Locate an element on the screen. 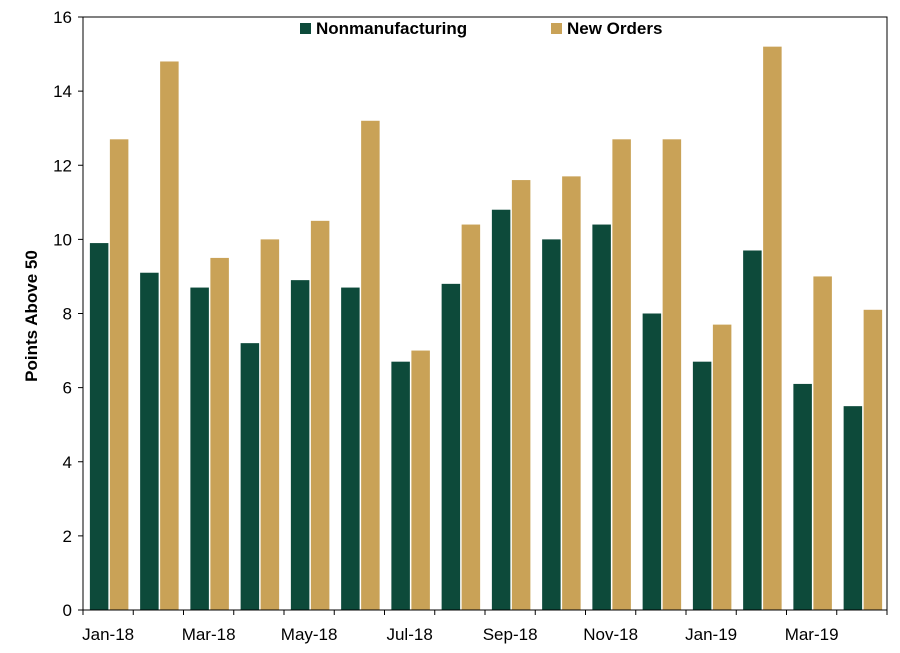 The image size is (900, 653). y-tick-label: 10 is located at coordinates (62, 239).